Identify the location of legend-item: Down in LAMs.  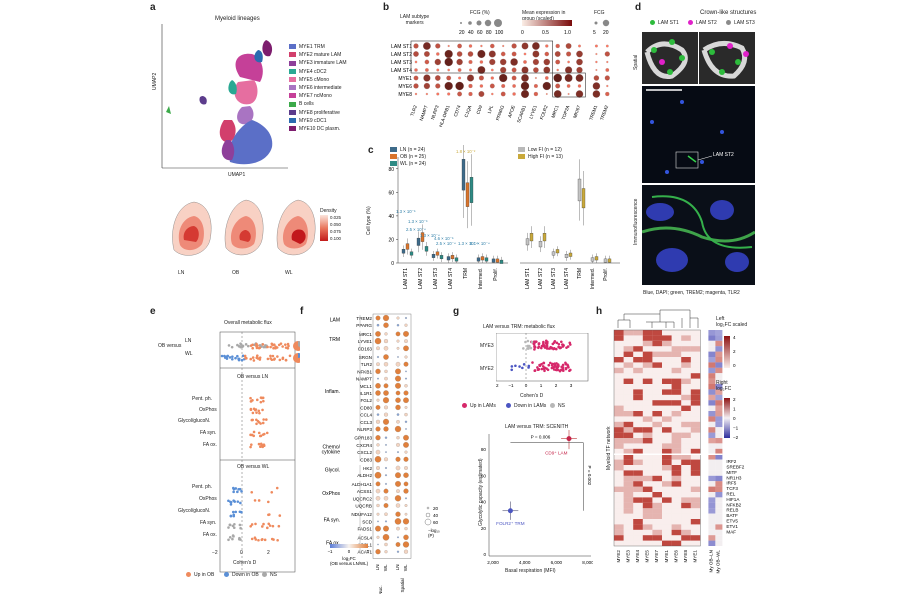
(526, 406).